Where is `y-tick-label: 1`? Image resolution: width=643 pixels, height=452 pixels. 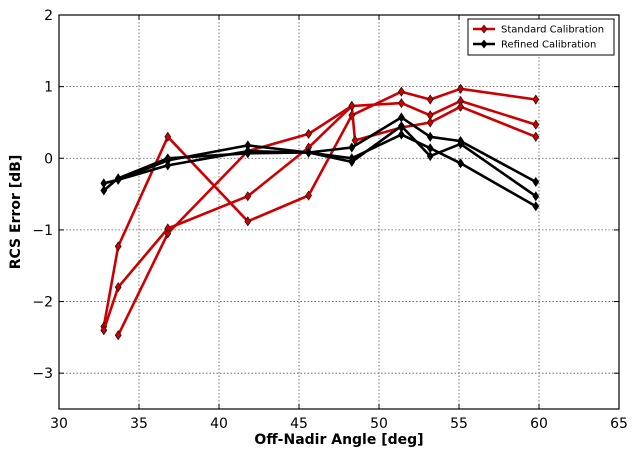
y-tick-label: 1 is located at coordinates (48, 88).